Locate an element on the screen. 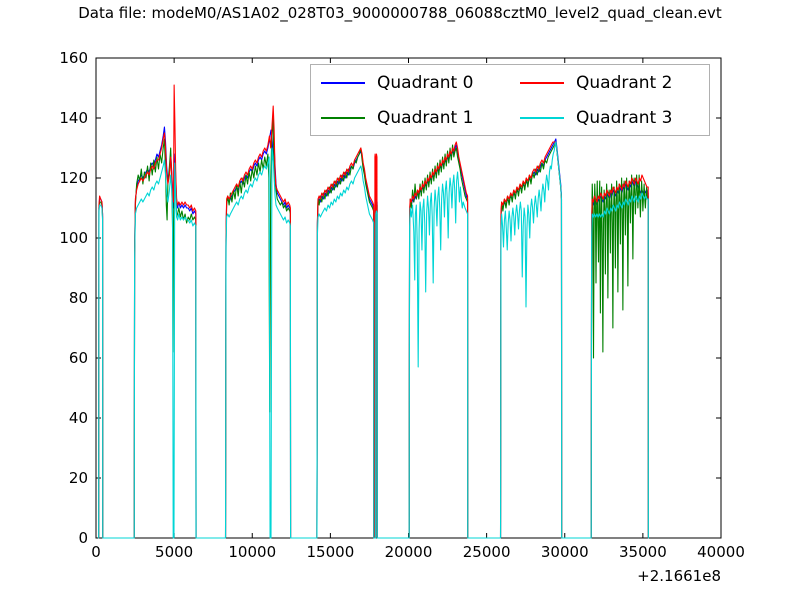  svg-text: 25000 is located at coordinates (487, 552).